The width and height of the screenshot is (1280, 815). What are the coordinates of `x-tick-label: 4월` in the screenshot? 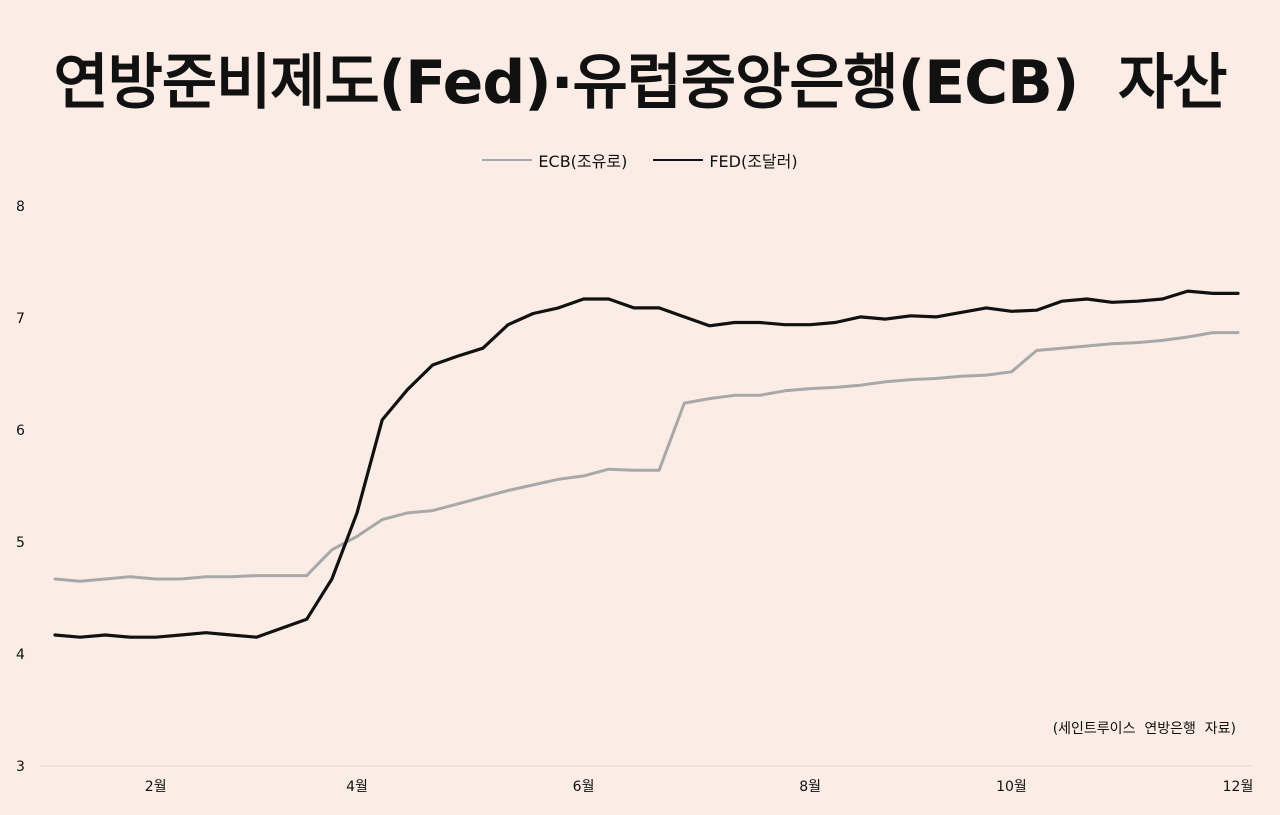 It's located at (357, 787).